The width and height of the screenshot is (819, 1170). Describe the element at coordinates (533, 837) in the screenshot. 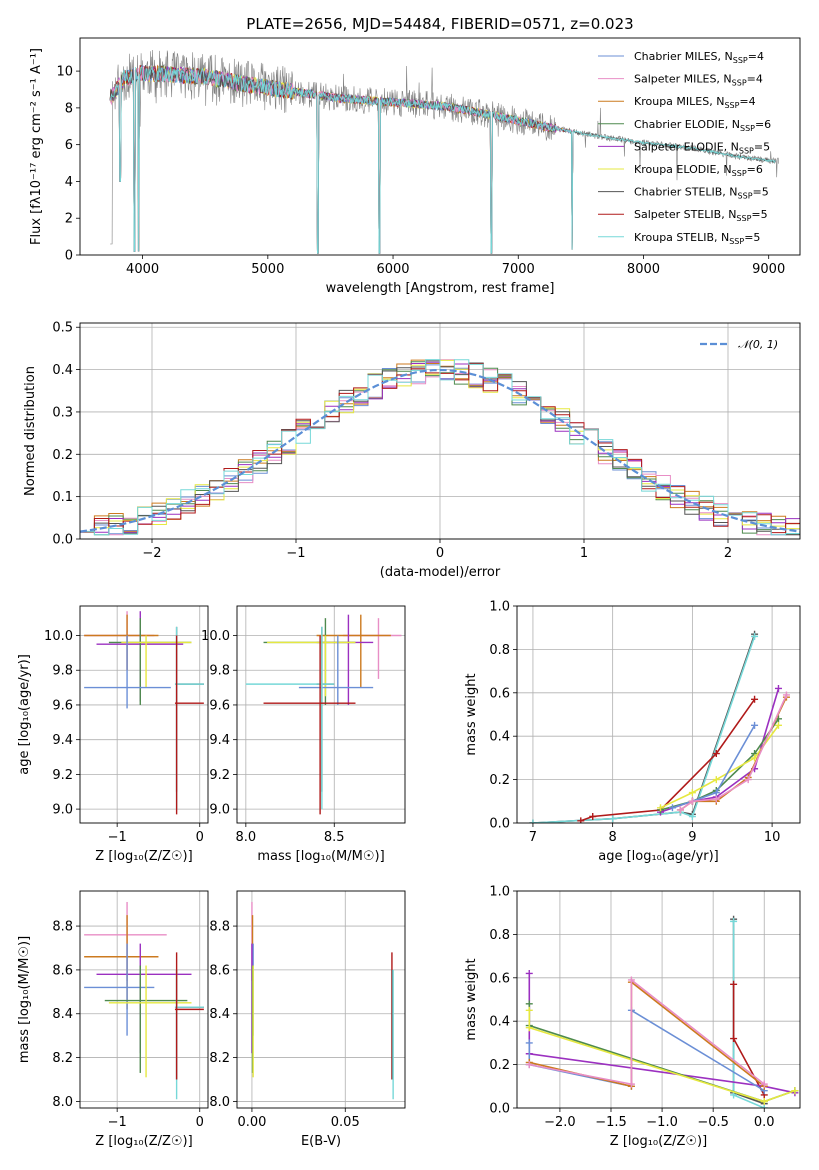

I see `x-tick-label: 7` at that location.